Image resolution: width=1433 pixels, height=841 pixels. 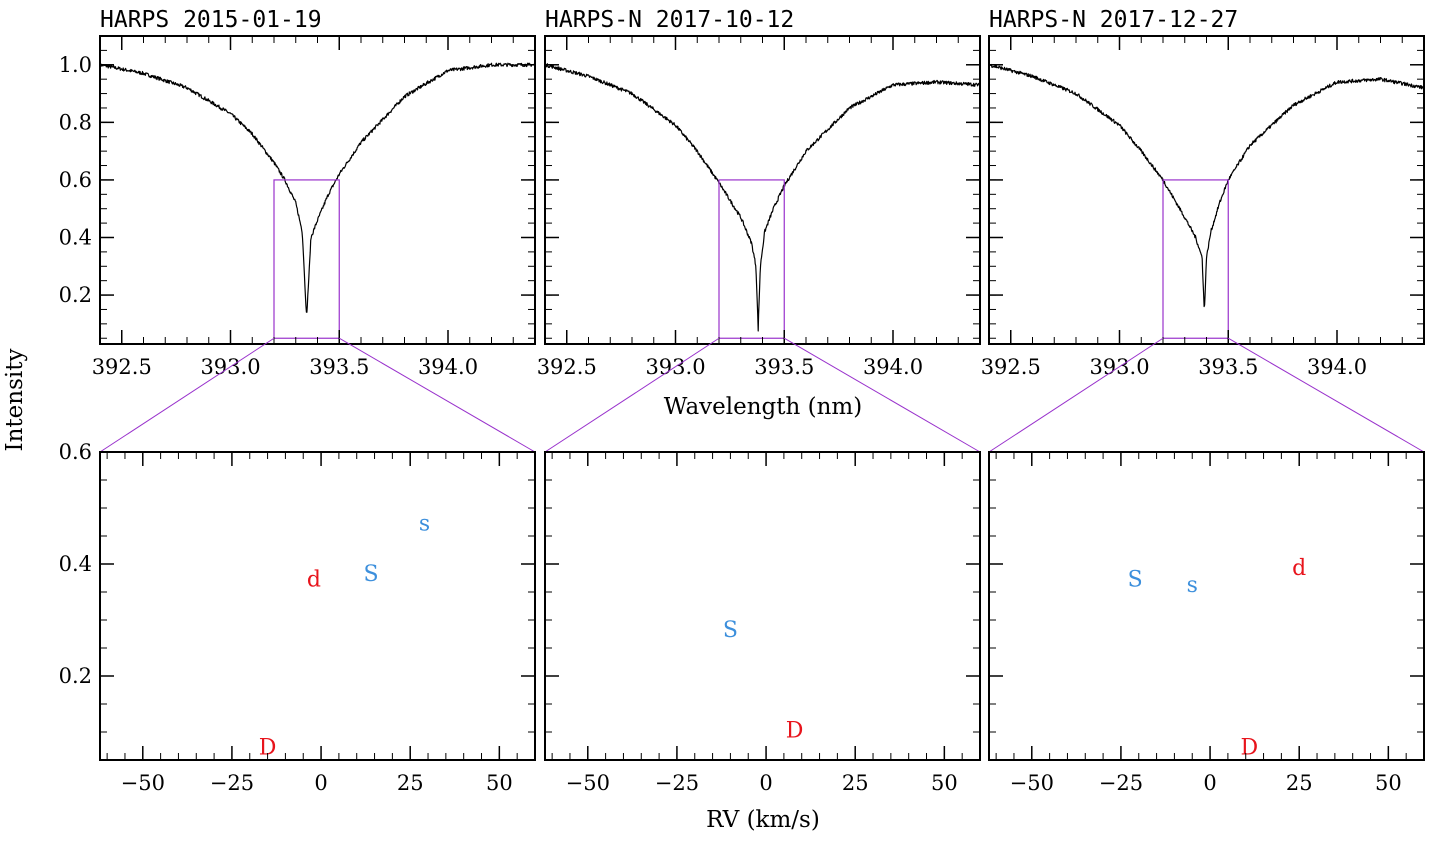 I want to click on panel-0: Dd Ss −50 −25 0 25 50 0.6 0.4 0.2, so click(x=297, y=617).